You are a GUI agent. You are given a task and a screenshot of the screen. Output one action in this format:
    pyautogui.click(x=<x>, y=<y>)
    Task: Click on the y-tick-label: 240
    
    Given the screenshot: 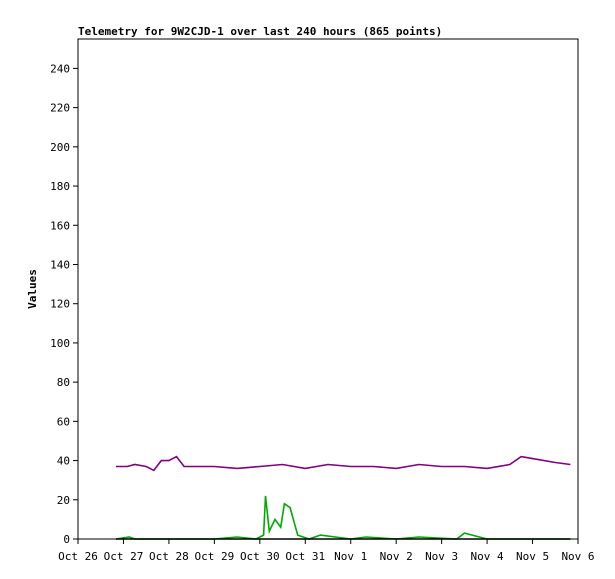 What is the action you would take?
    pyautogui.click(x=60, y=68)
    